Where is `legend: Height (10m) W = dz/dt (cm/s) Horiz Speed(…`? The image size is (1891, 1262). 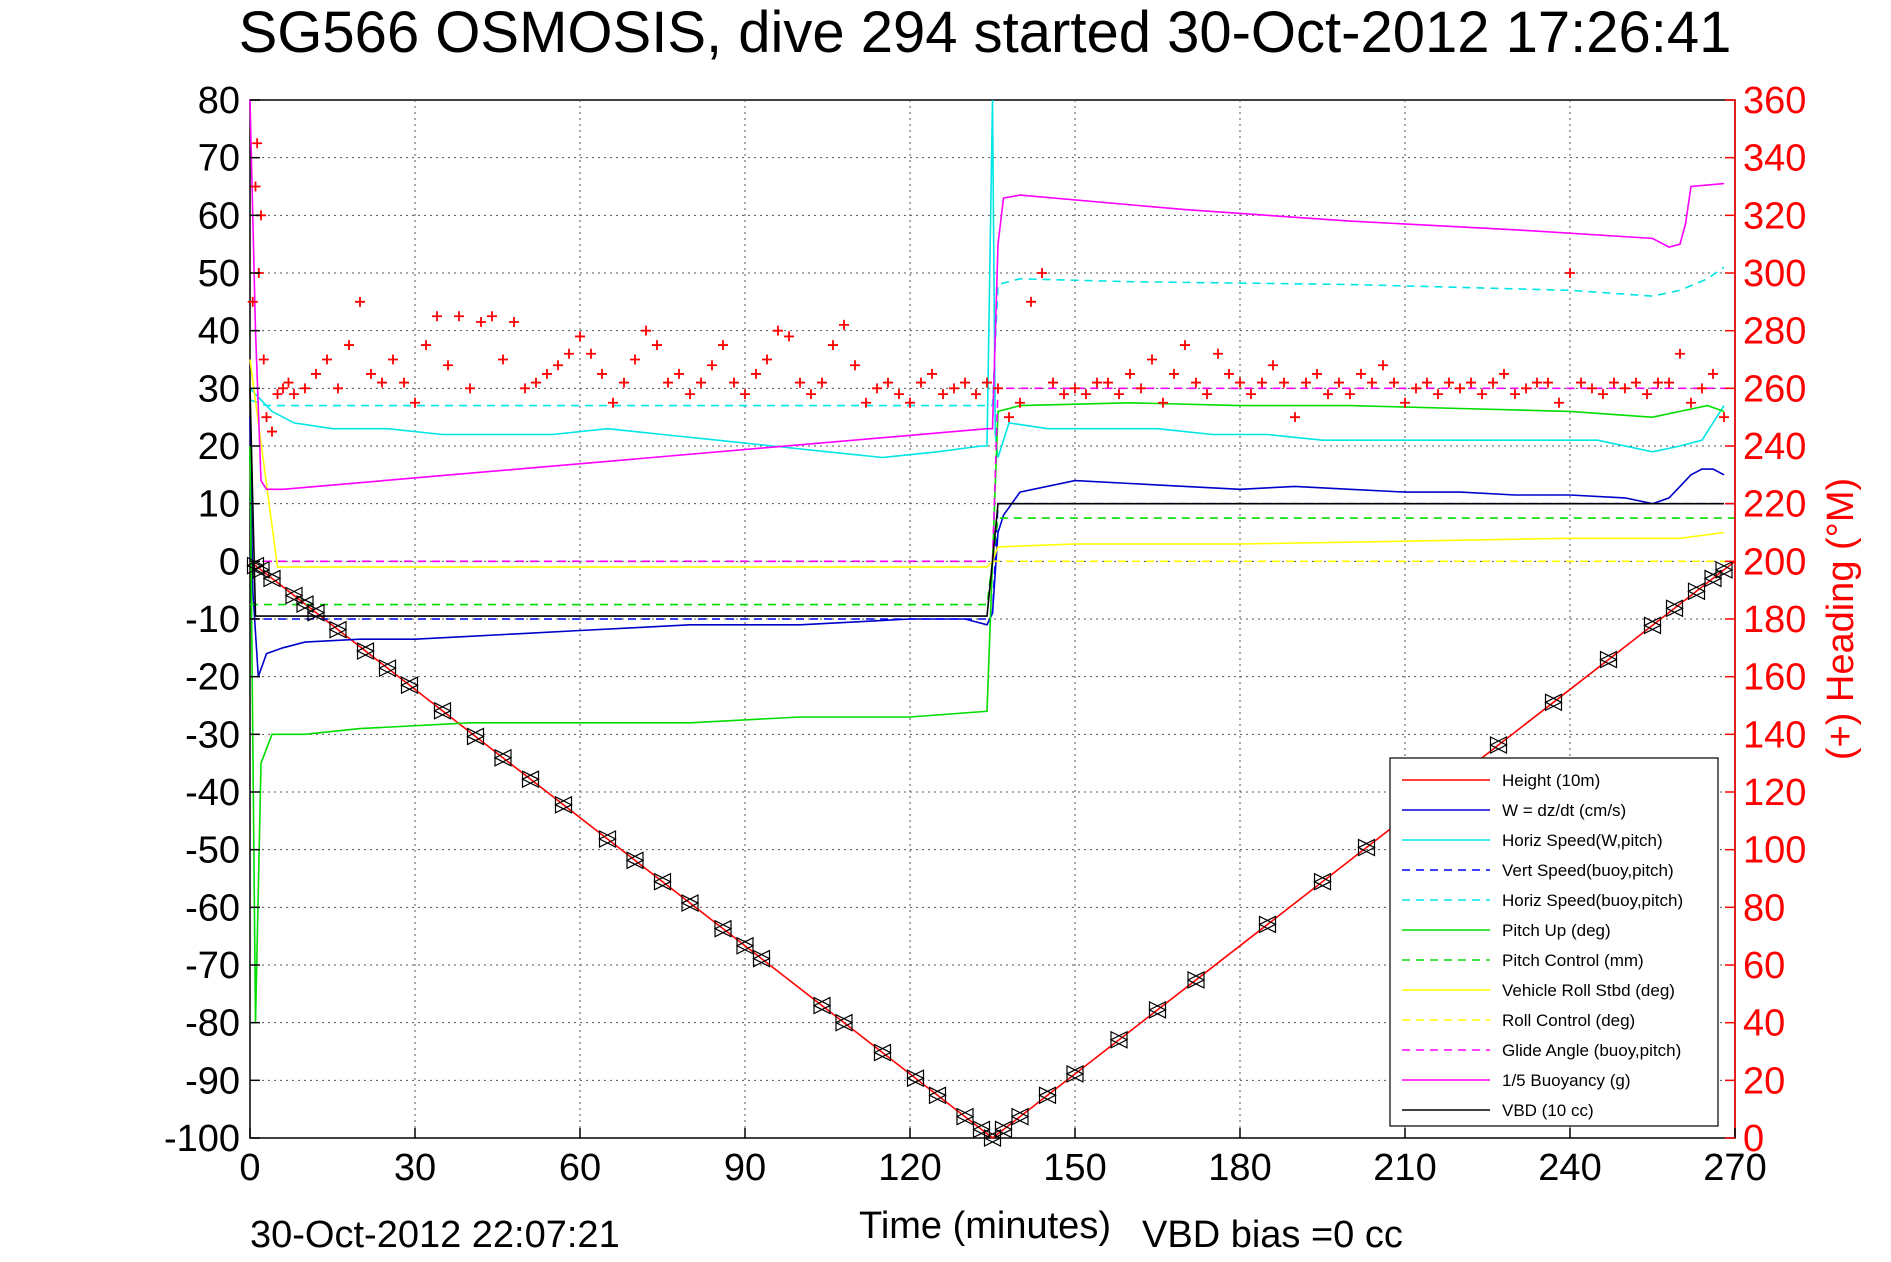
legend: Height (10m) W = dz/dt (cm/s) Horiz Speed(… is located at coordinates (1554, 942).